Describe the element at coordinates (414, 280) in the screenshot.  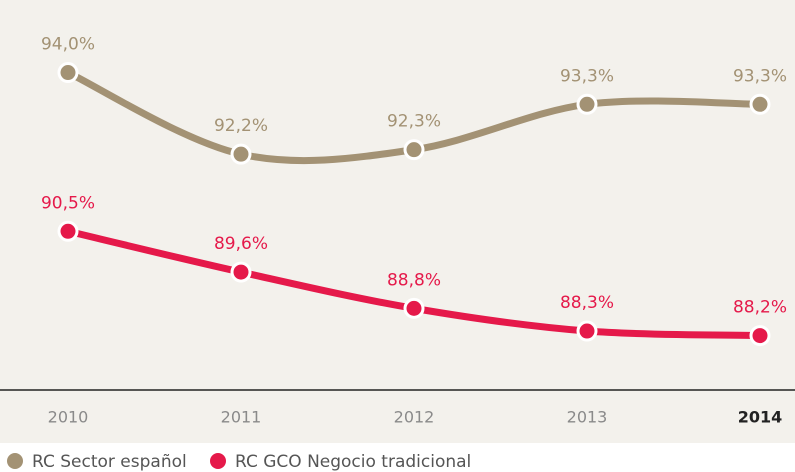
I see `data-label: 88,8%` at that location.